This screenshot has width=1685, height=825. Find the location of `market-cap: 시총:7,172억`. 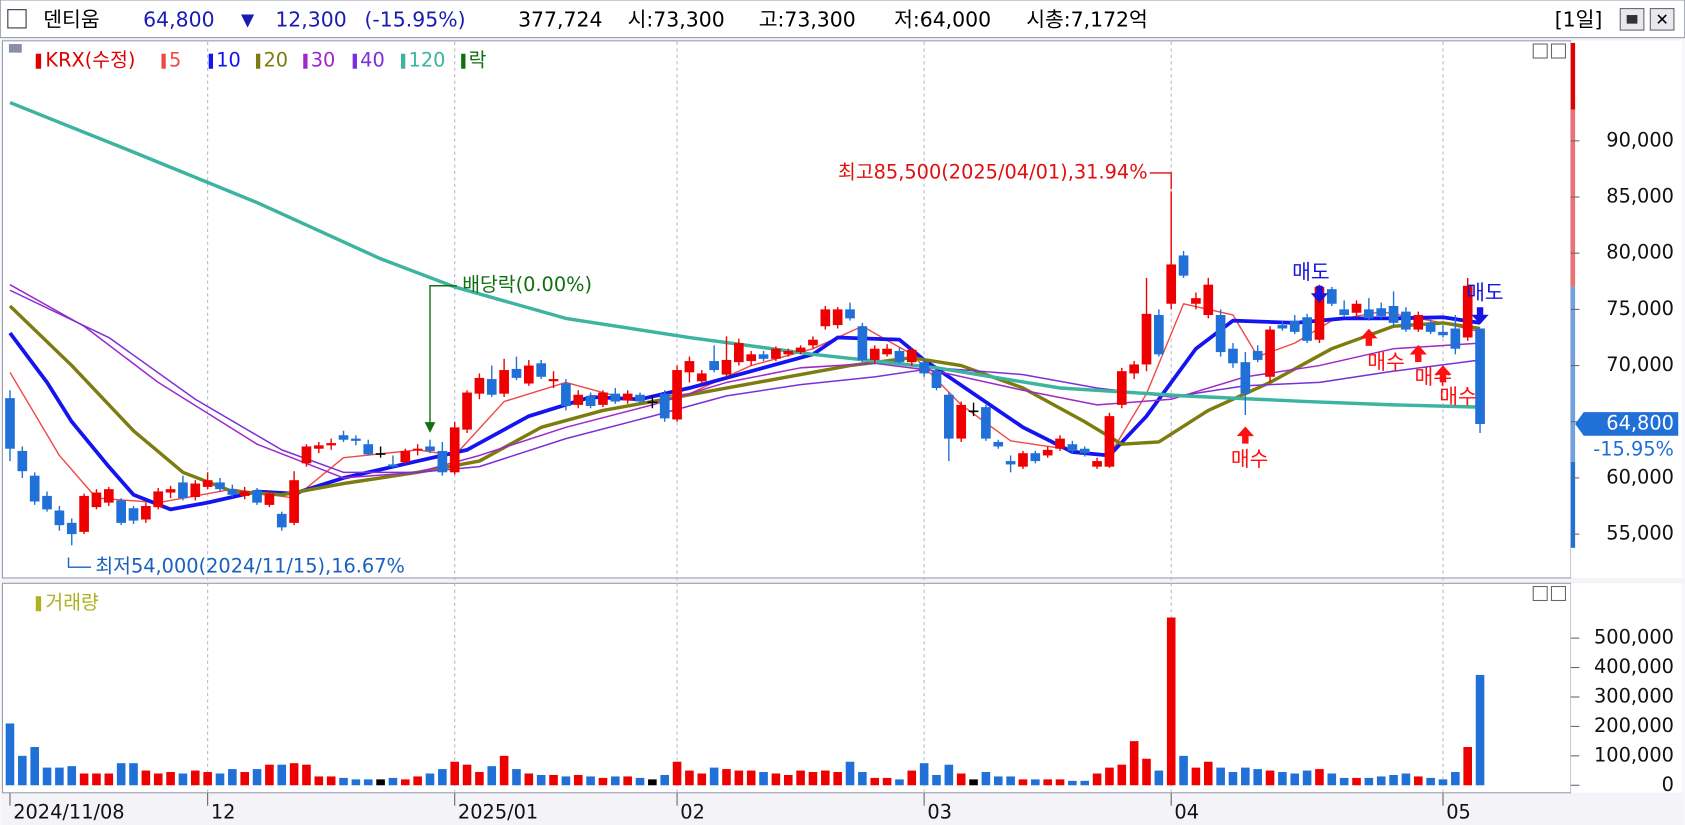

market-cap: 시총:7,172억 is located at coordinates (1087, 19).